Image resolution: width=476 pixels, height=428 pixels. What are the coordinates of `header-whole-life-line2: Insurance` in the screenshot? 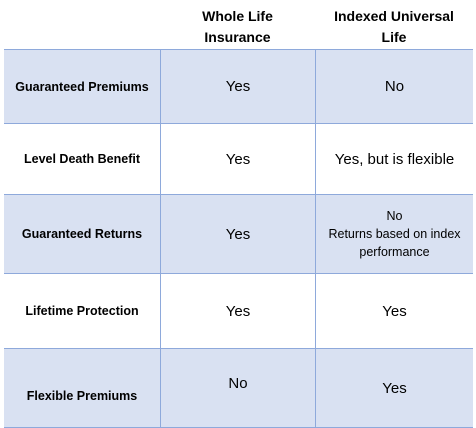 It's located at (237, 37).